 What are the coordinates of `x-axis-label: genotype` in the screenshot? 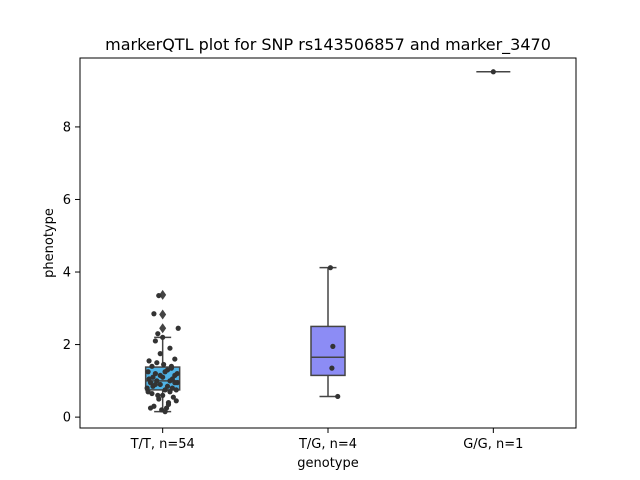 It's located at (327, 463).